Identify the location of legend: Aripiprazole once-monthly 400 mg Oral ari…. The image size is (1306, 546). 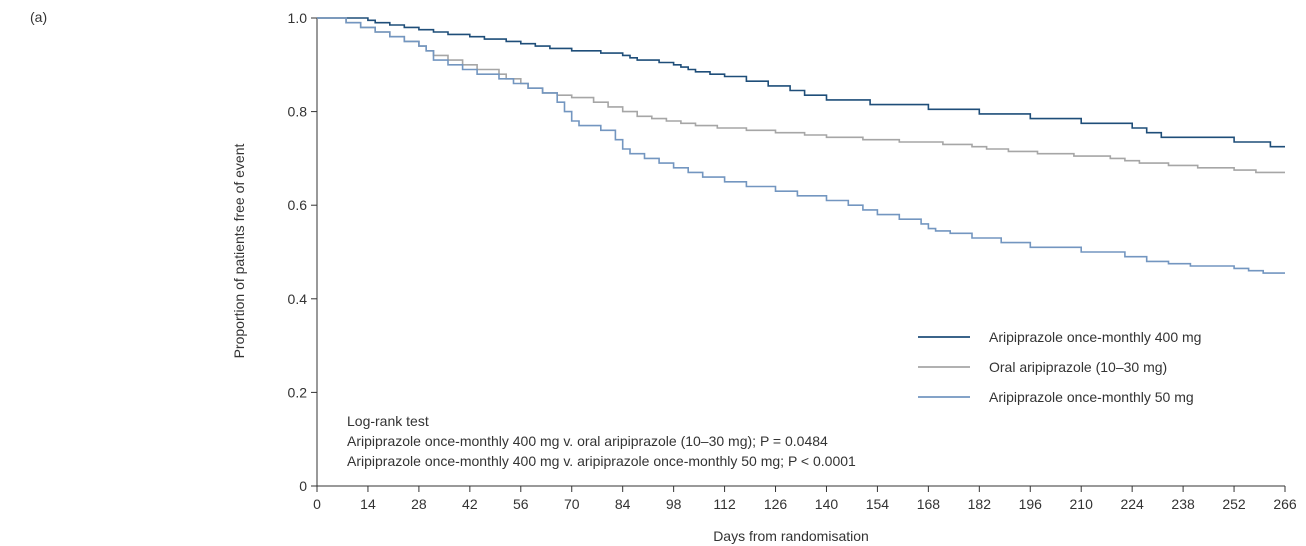
(1059, 367).